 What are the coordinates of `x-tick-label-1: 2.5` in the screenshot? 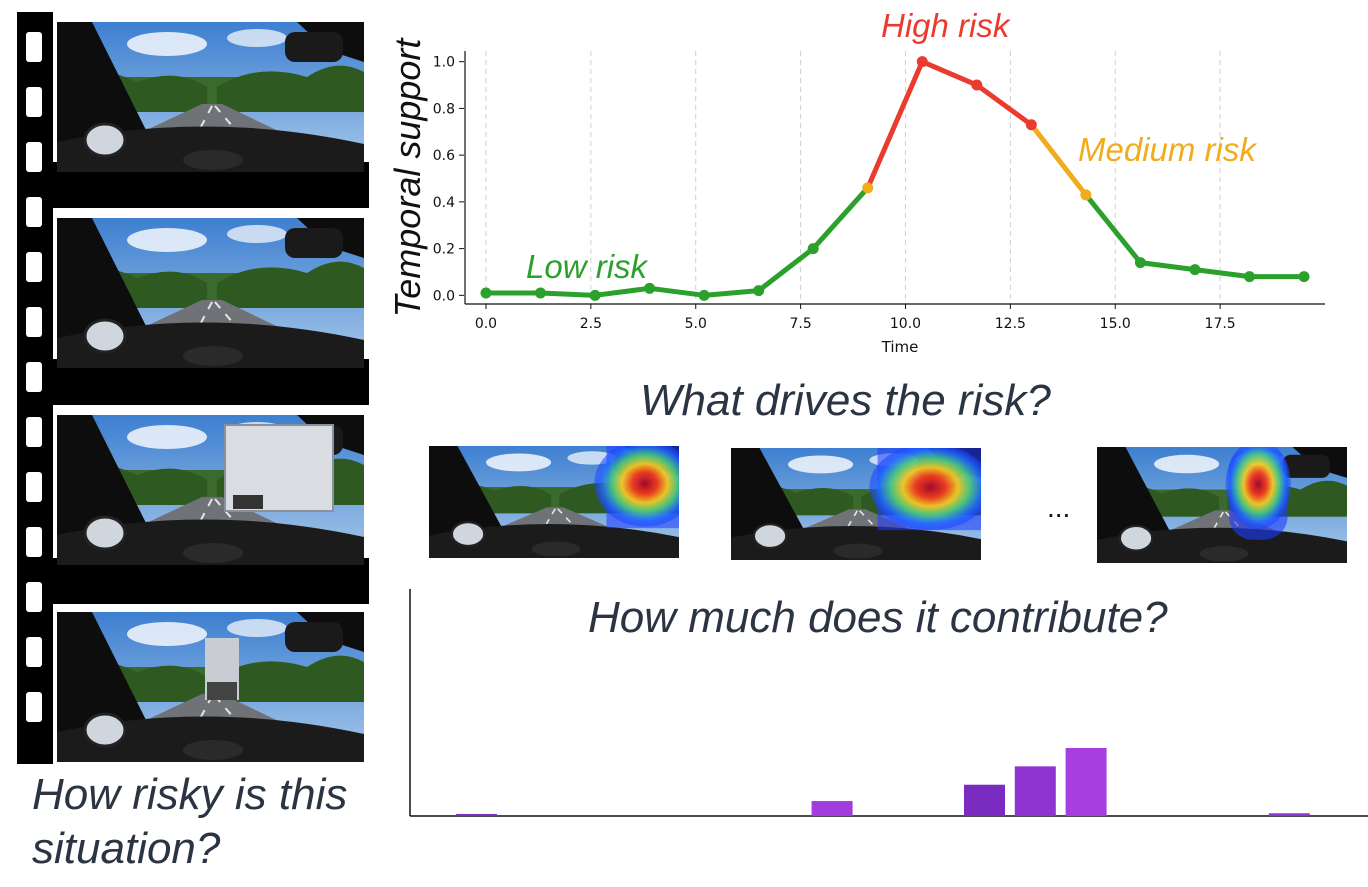 It's located at (591, 324).